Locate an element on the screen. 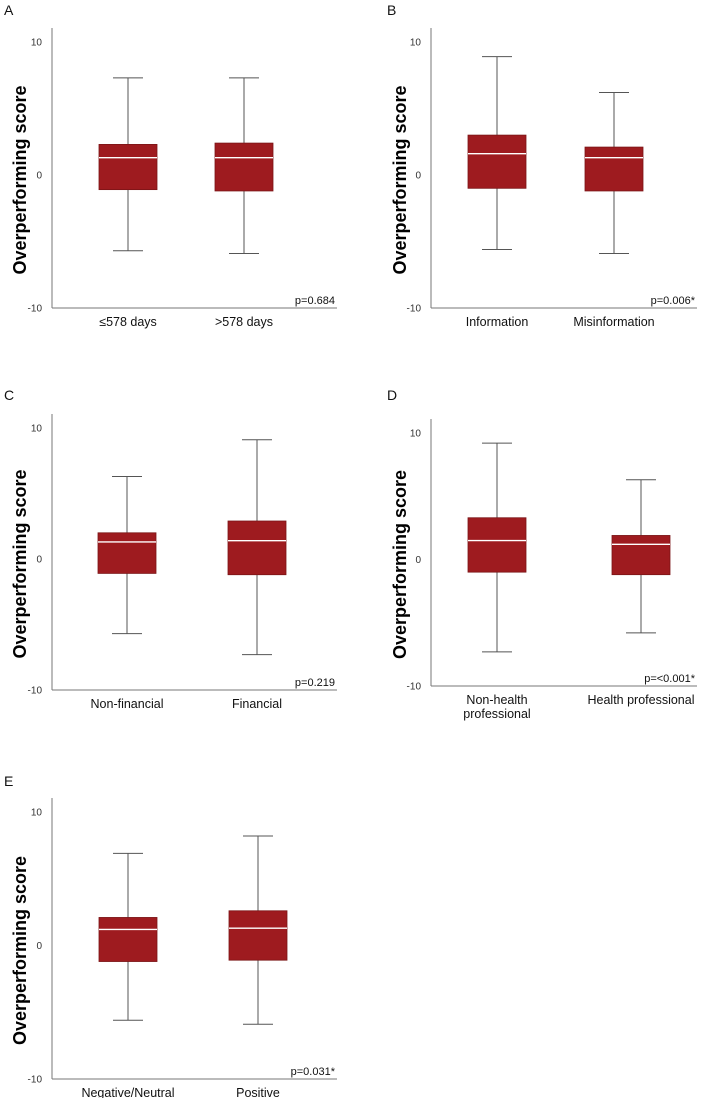  panel-letter: C is located at coordinates (9, 395).